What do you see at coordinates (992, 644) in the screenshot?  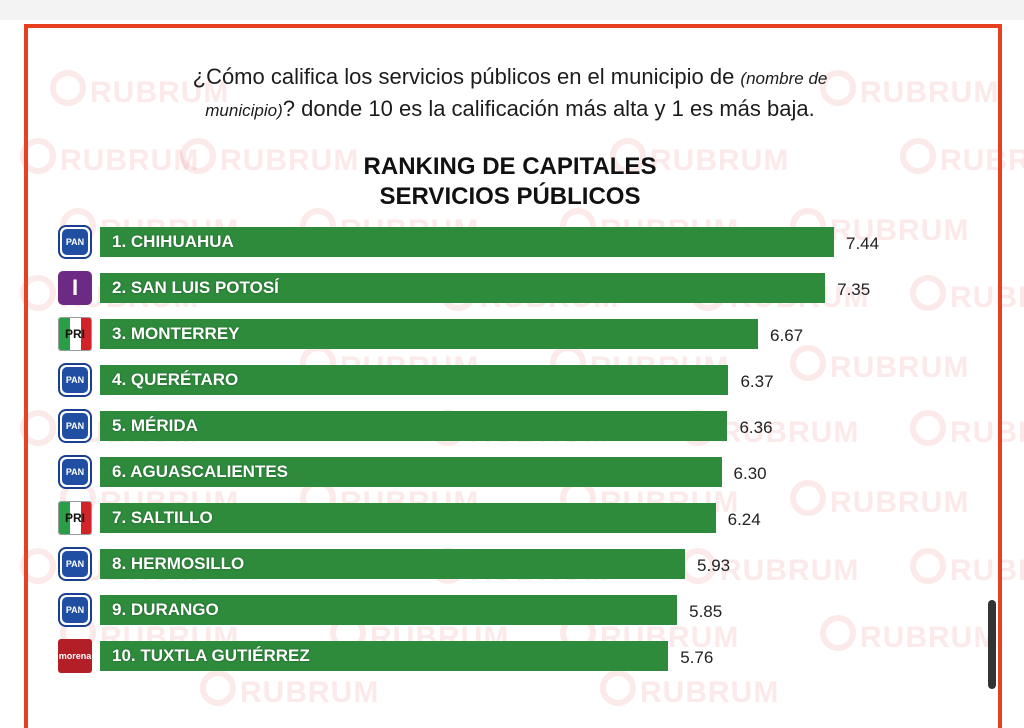 I see `scrollbar` at bounding box center [992, 644].